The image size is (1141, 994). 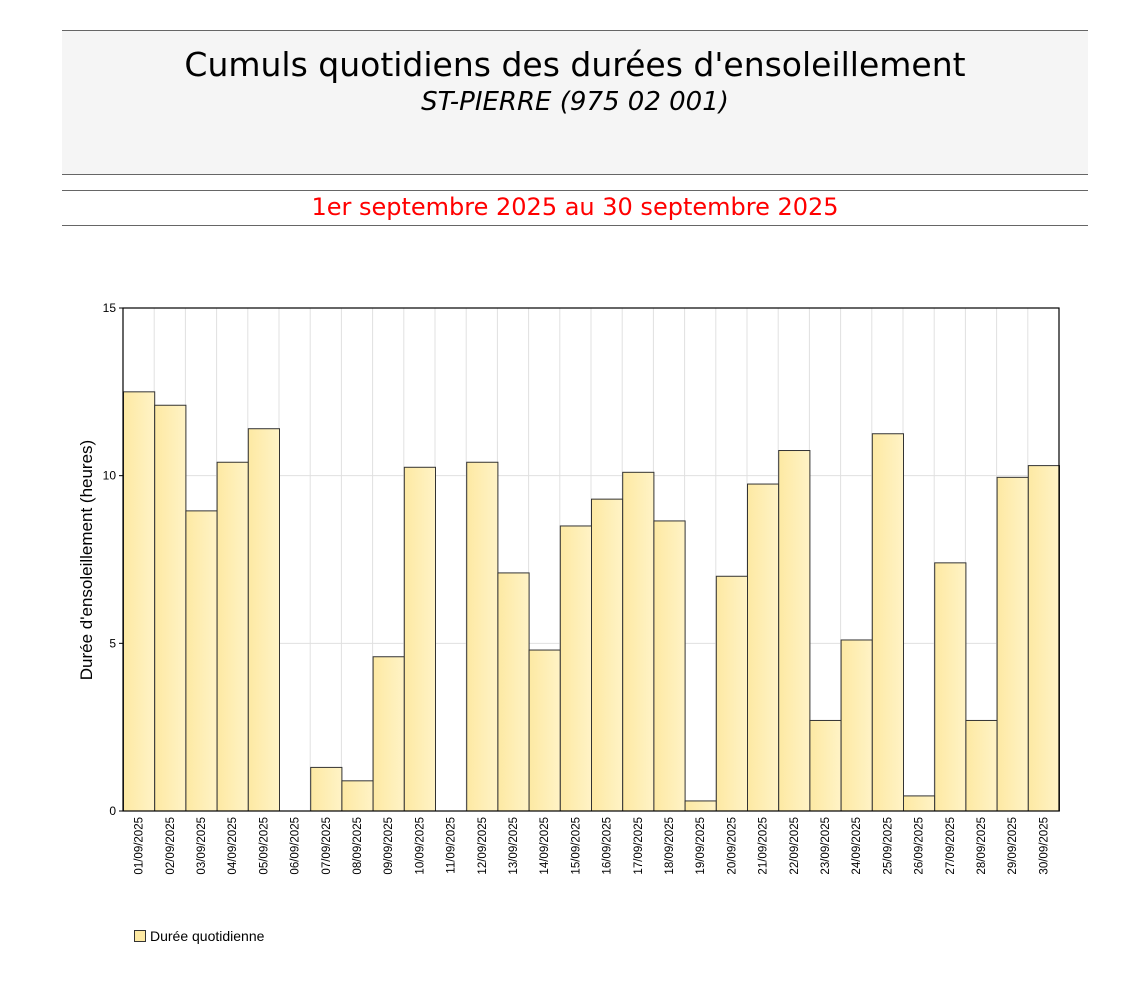 I want to click on x-tick-label: 23/09/2025, so click(x=826, y=846).